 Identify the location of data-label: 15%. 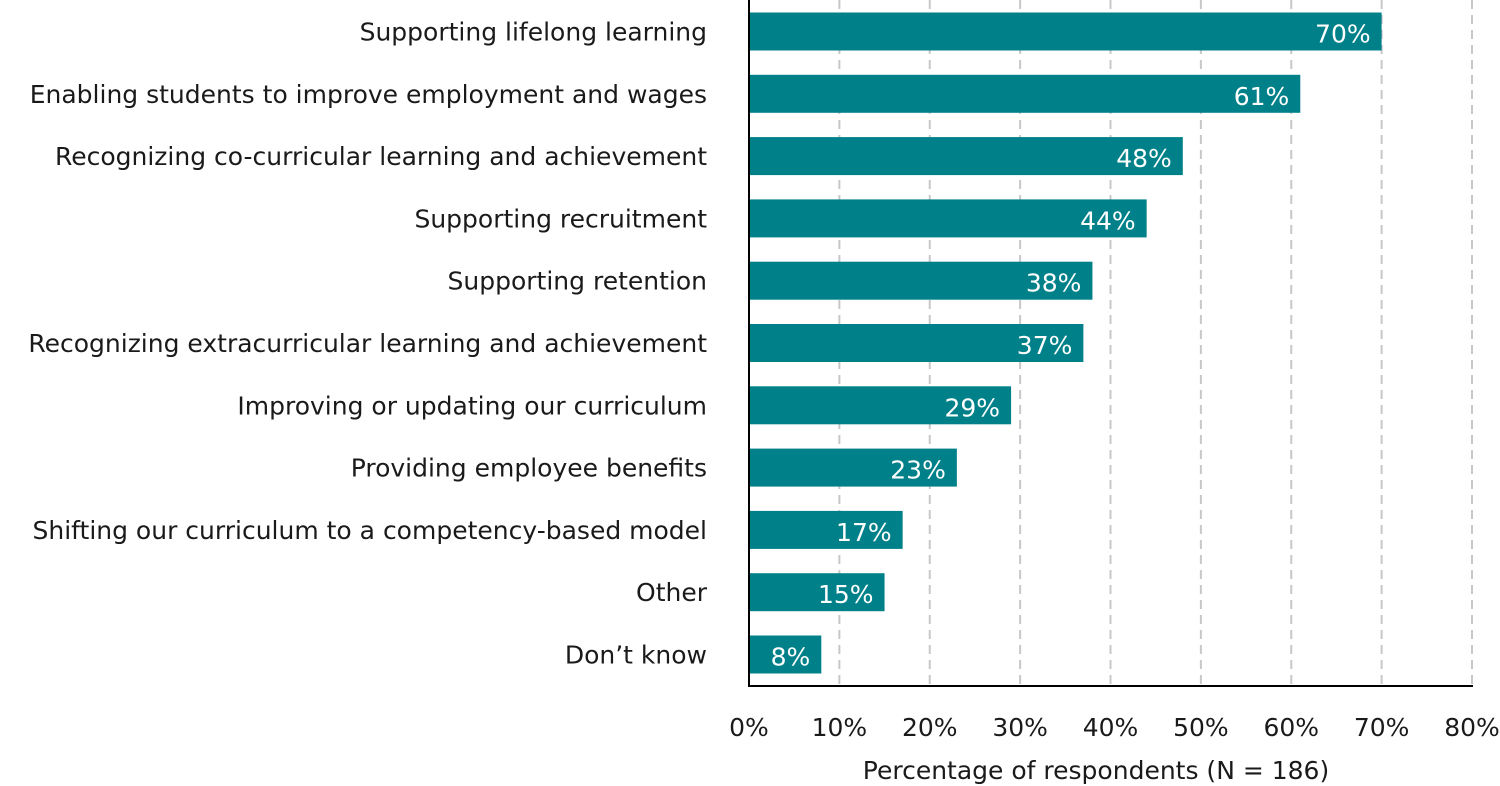
(846, 594).